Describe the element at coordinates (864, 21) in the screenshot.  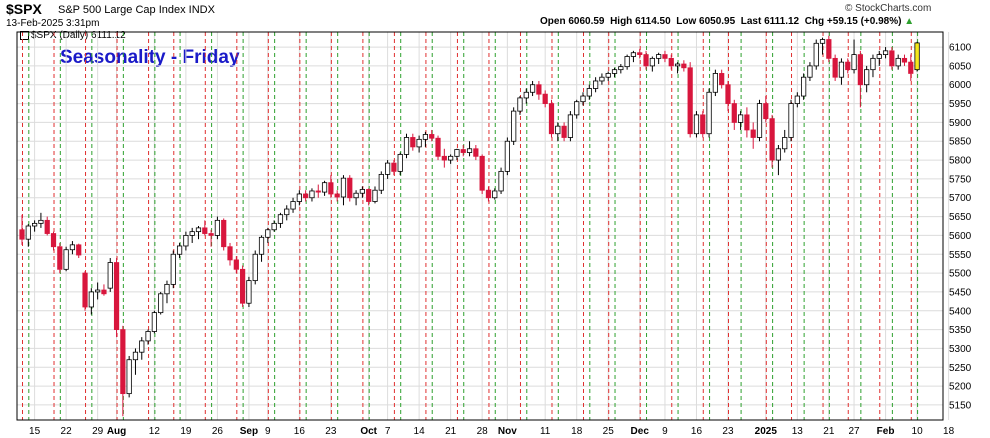
I see `chg-value: +59.15 (+0.98%)` at that location.